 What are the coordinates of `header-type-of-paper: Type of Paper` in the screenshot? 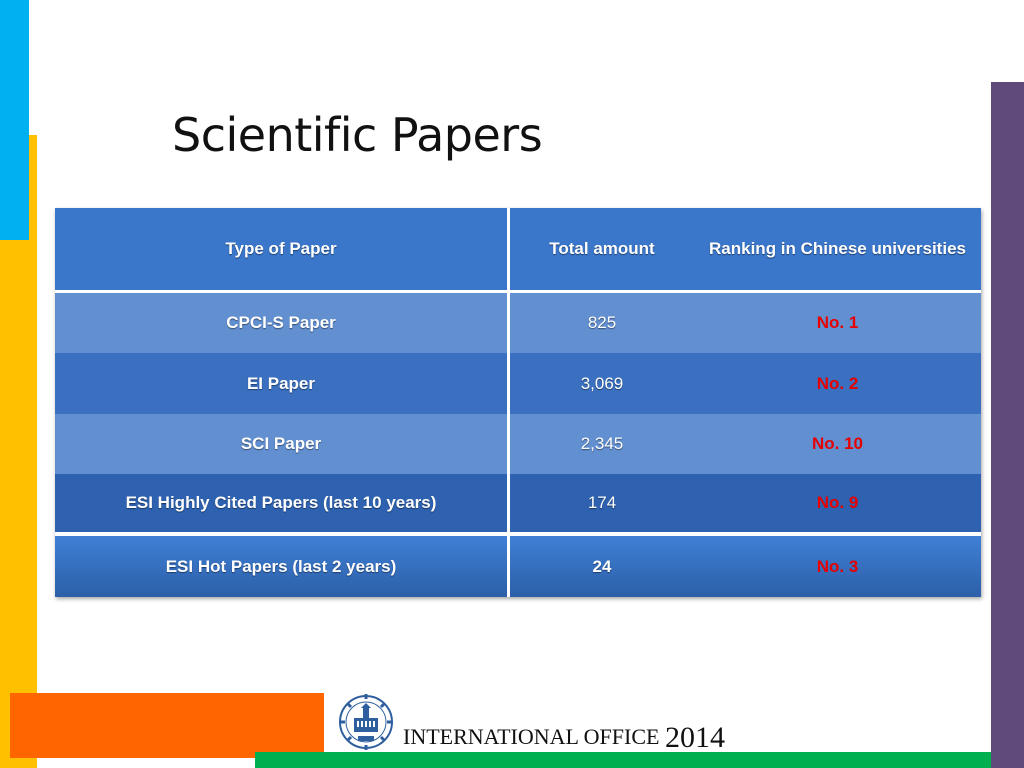 It's located at (282, 249).